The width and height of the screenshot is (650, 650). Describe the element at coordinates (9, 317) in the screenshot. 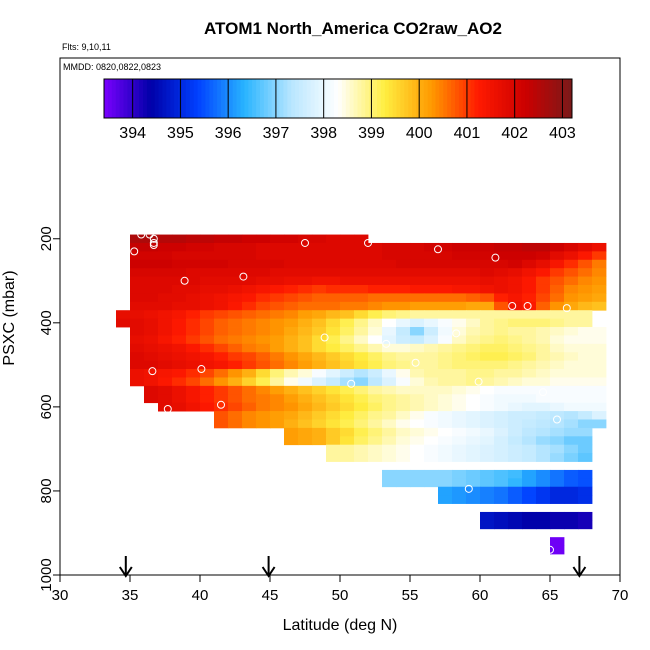

I see `y-axis-title: PSXC (mbar)` at that location.